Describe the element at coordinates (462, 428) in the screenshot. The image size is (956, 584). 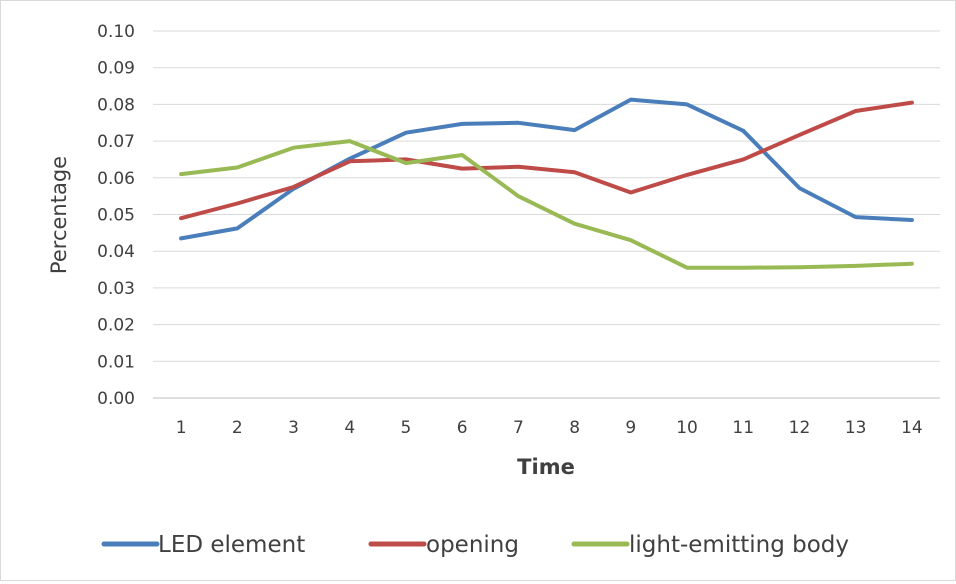
I see `x-tick-label: 6` at that location.